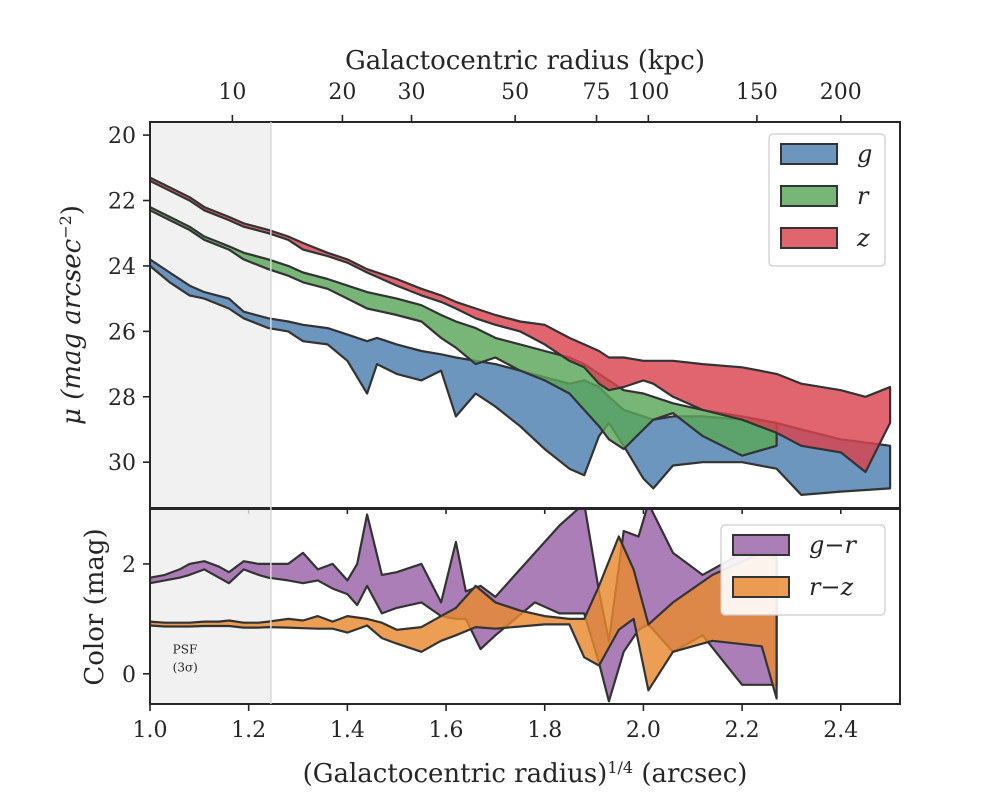  What do you see at coordinates (840, 730) in the screenshot?
I see `x-tick-label: 2.4` at bounding box center [840, 730].